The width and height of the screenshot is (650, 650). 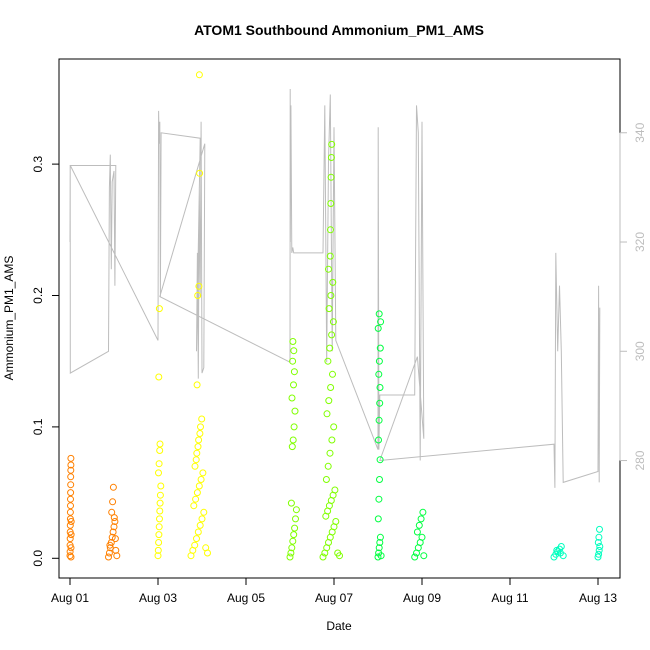 I want to click on x-tick-label: Aug 13, so click(x=598, y=598).